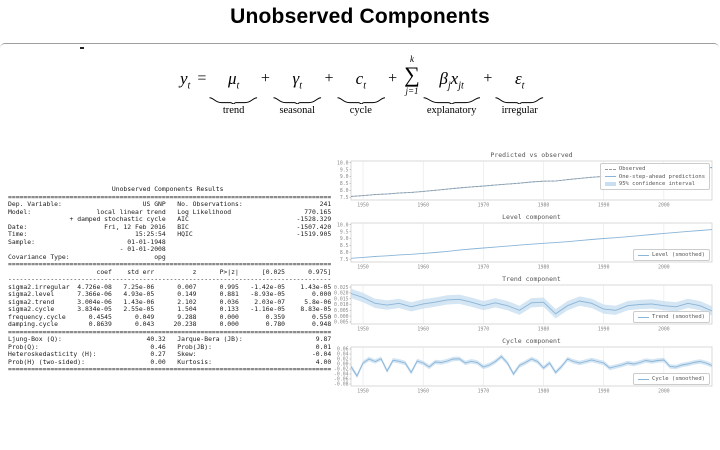 This screenshot has width=720, height=450. Describe the element at coordinates (678, 379) in the screenshot. I see `legend-label: Cycle (smoothed)` at that location.